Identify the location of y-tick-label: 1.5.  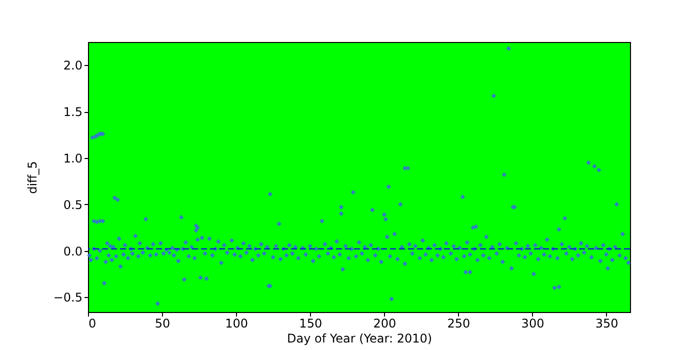
(72, 112).